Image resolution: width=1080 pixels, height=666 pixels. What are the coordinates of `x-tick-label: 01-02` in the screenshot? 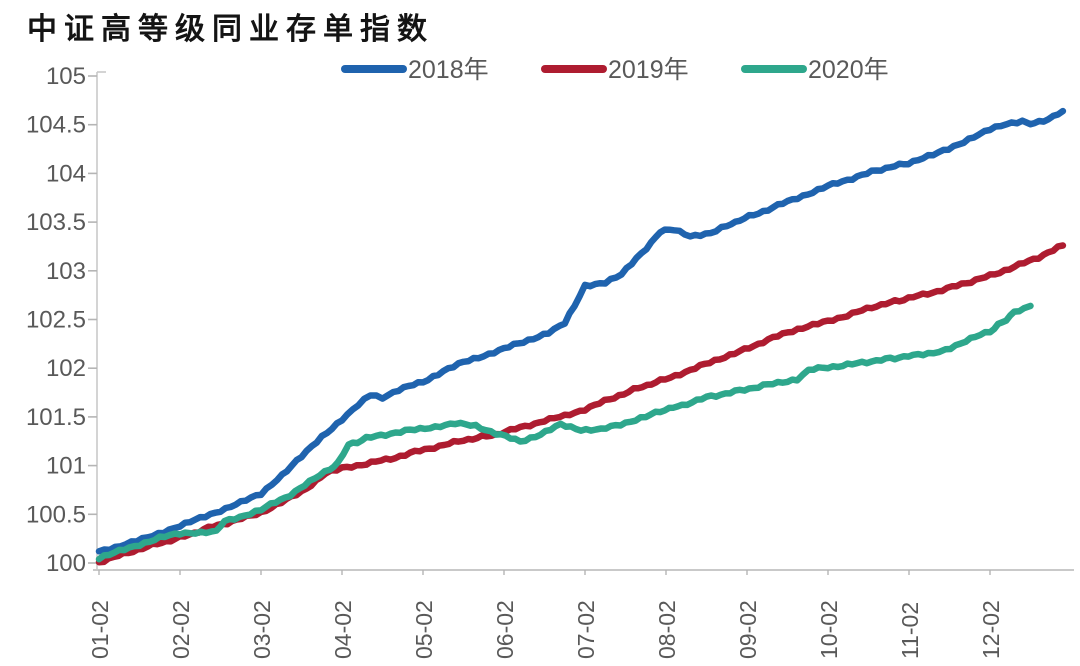 It's located at (100, 629).